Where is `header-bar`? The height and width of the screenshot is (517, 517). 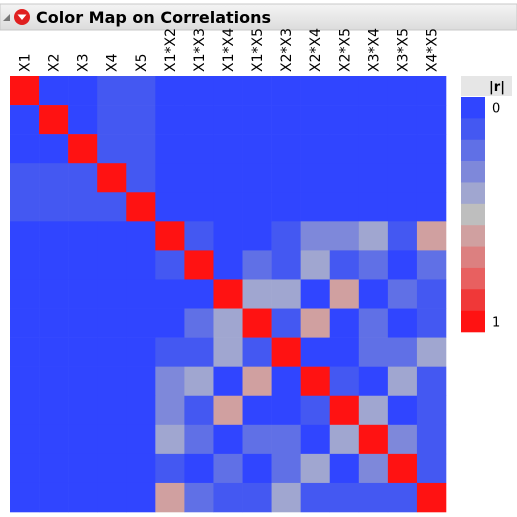 header-bar is located at coordinates (258, 17).